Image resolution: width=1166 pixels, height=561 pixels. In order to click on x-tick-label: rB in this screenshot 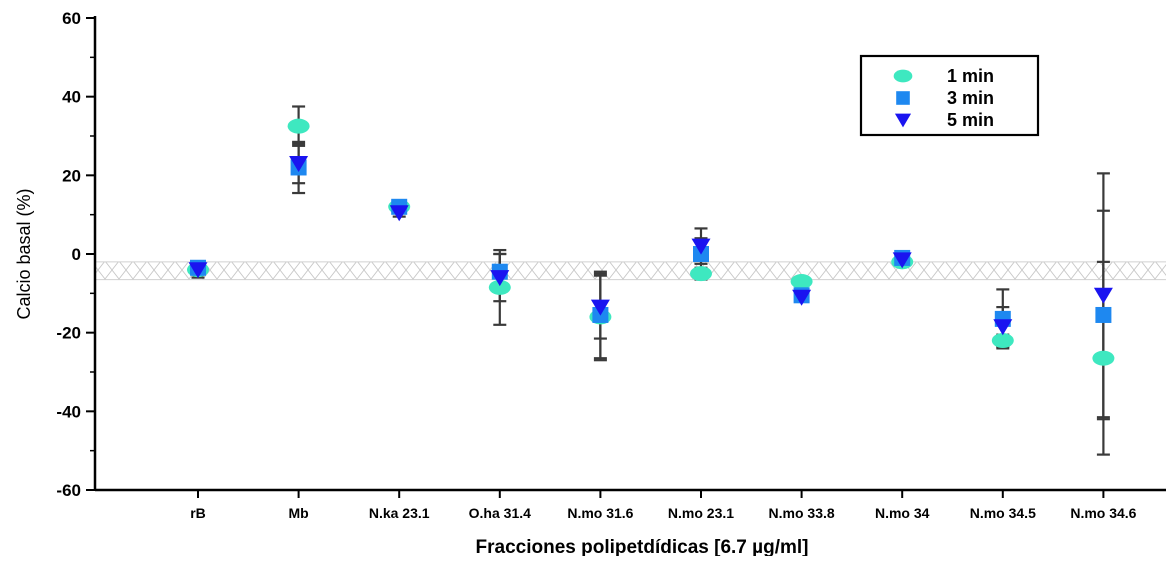, I will do `click(198, 513)`.